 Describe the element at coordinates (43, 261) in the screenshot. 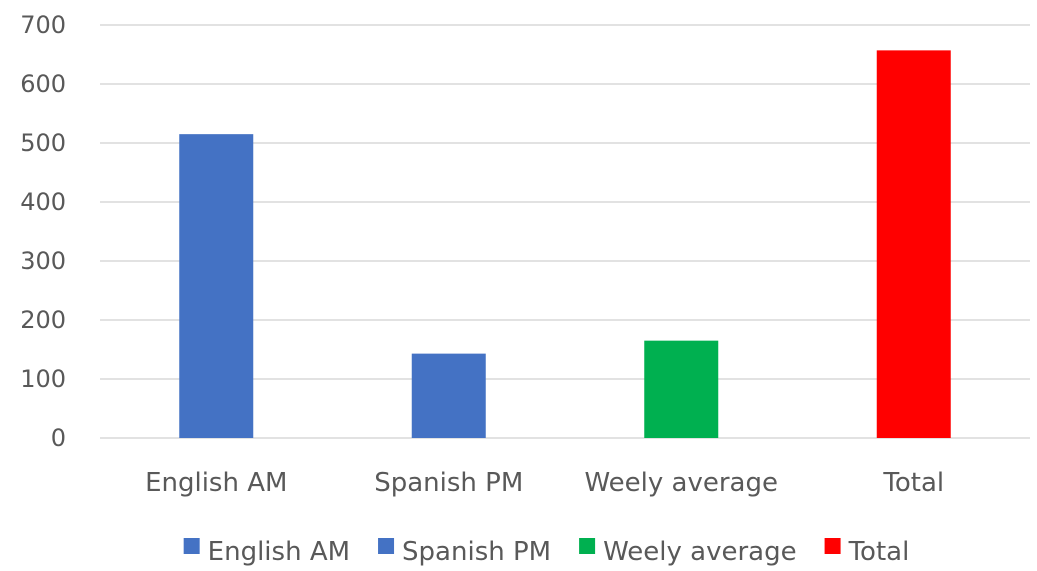

I see `y-tick-label: 300` at that location.